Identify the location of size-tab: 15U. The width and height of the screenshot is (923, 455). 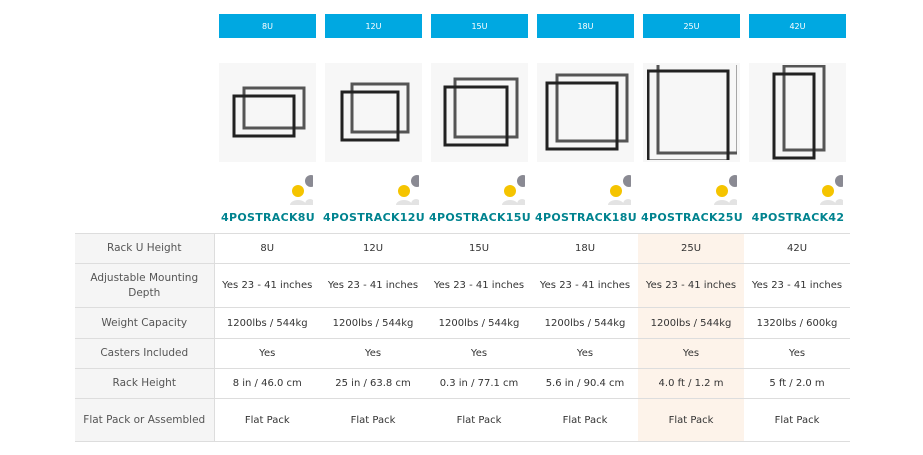
(479, 26).